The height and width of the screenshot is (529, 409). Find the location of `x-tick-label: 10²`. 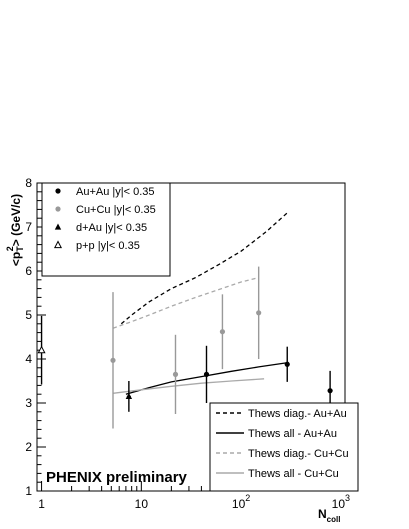

x-tick-label: 10² is located at coordinates (241, 502).